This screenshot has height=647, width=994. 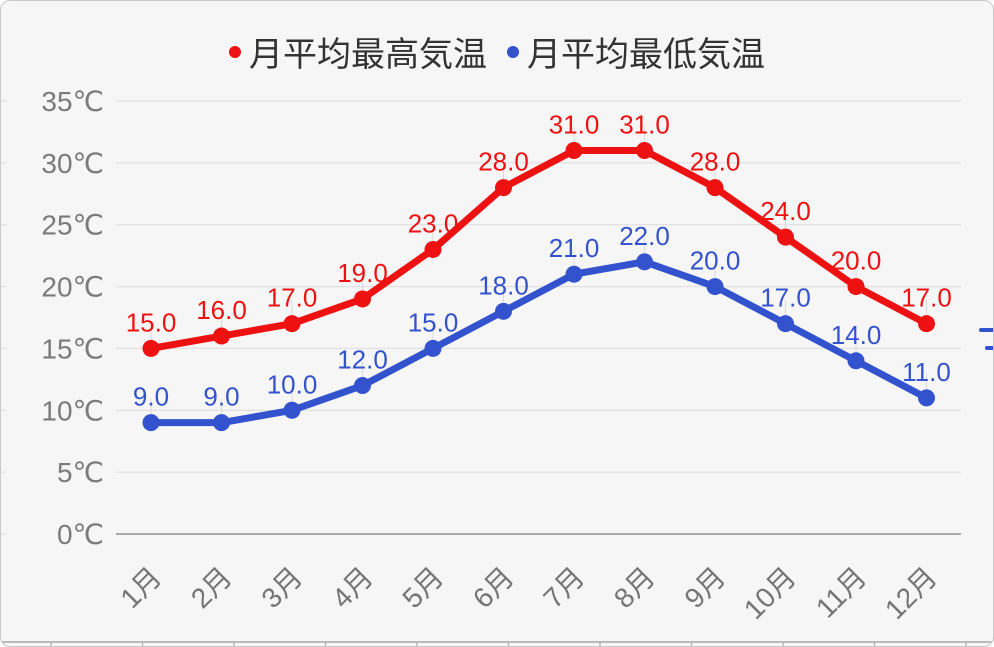 I want to click on x-axis-label: 3月, so click(x=282, y=587).